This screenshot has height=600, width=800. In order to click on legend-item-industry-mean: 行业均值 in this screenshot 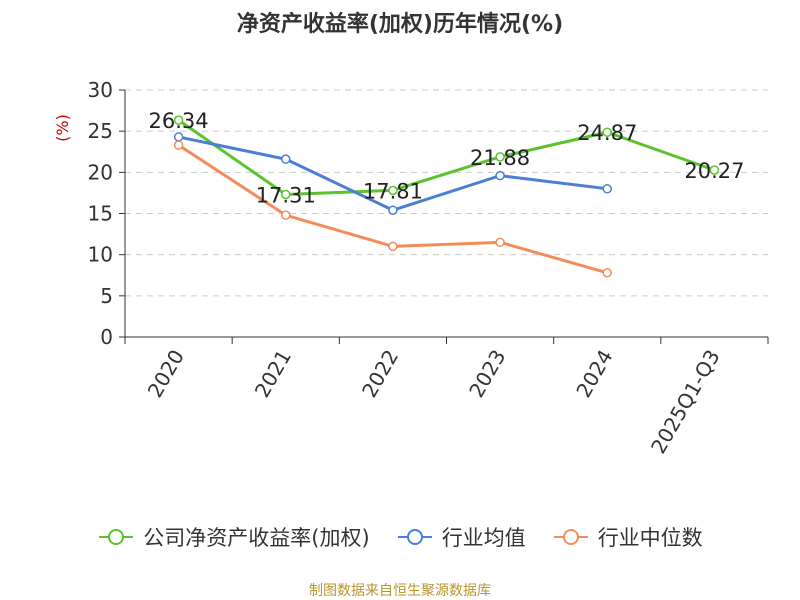, I will do `click(461, 537)`.